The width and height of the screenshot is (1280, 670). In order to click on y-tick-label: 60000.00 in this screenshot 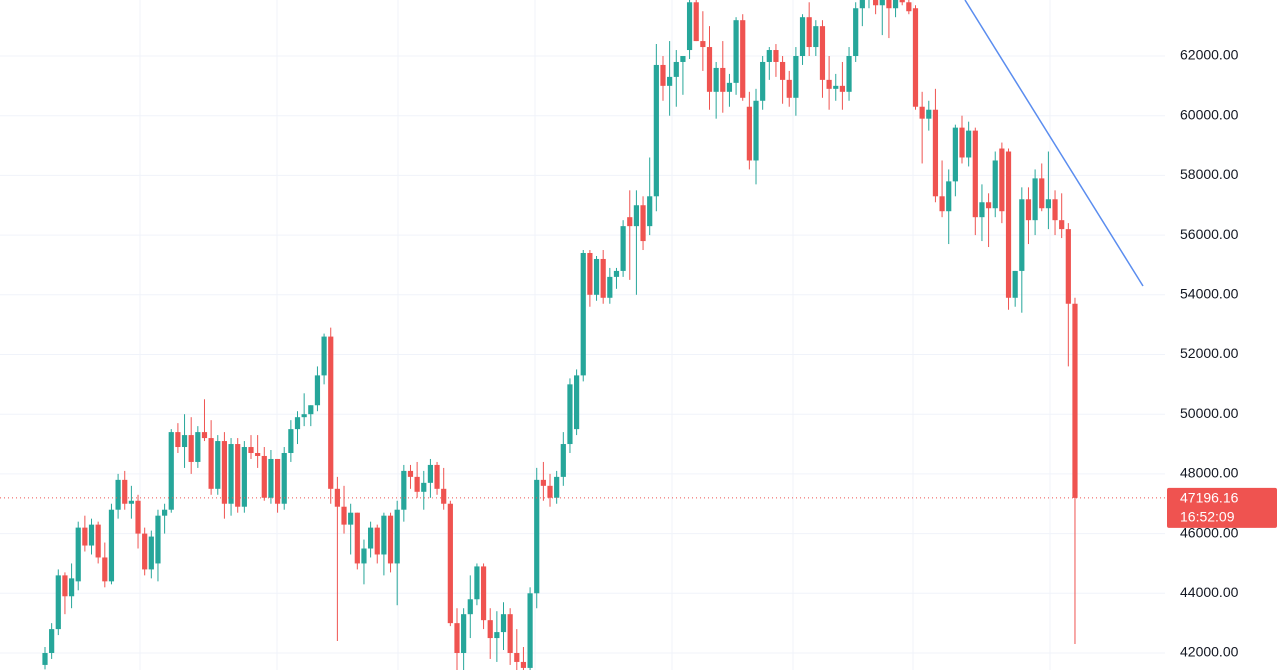, I will do `click(1209, 114)`.